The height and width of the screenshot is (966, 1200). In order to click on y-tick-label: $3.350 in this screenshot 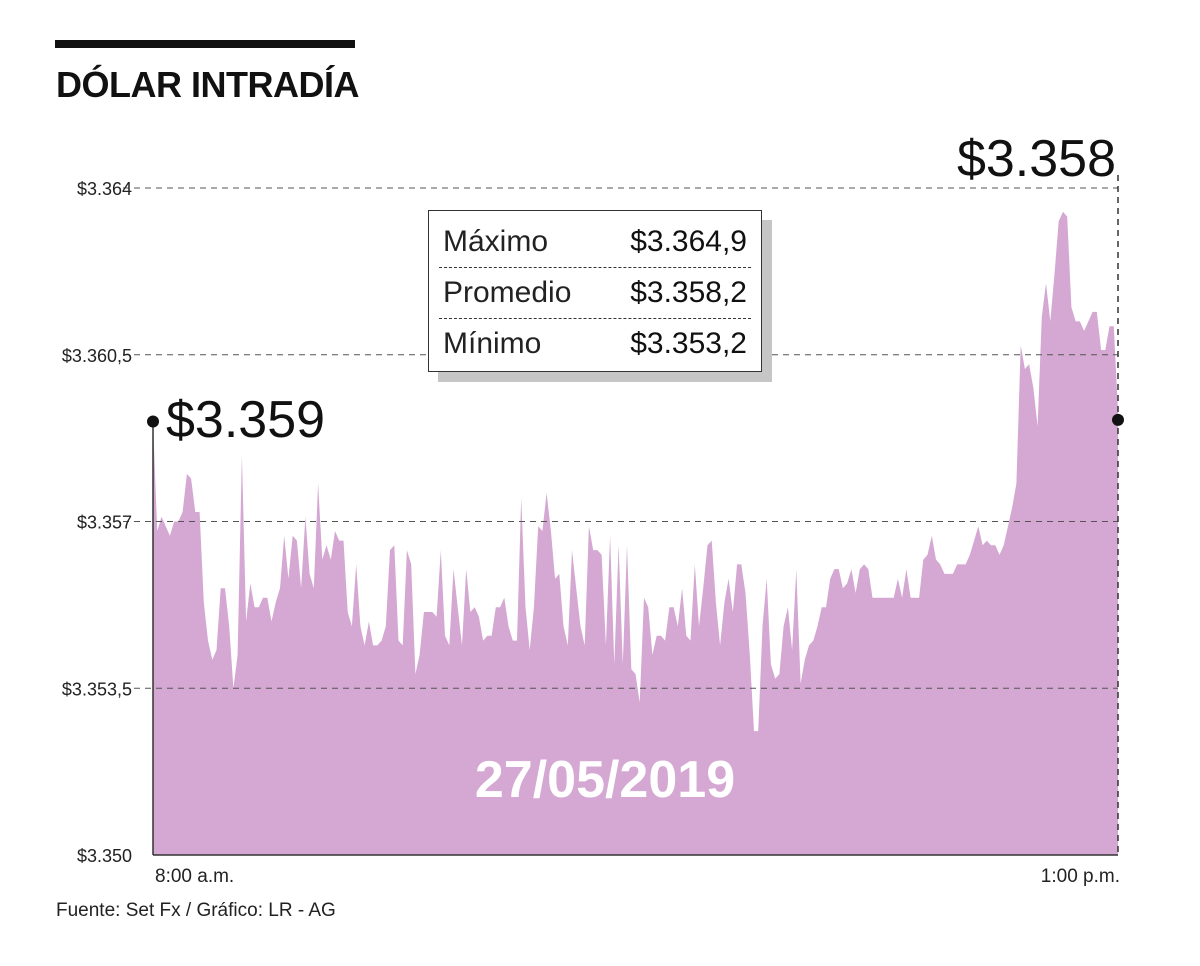, I will do `click(104, 856)`.